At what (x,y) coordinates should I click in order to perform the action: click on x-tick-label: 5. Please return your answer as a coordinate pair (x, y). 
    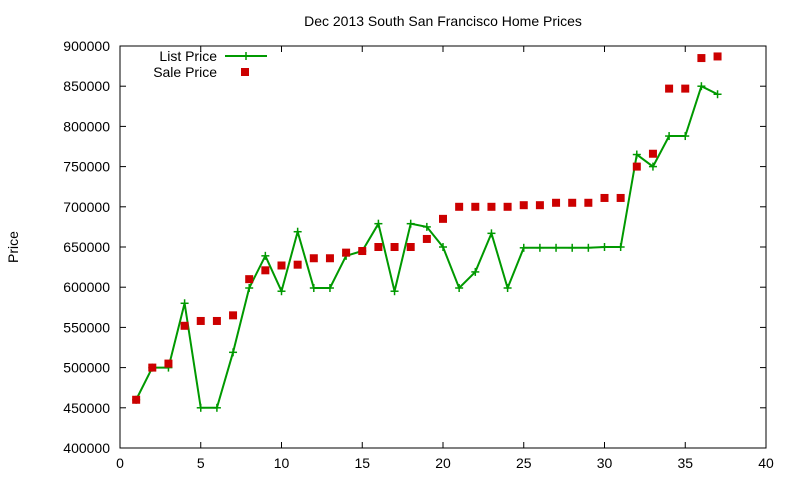
    Looking at the image, I should click on (201, 463).